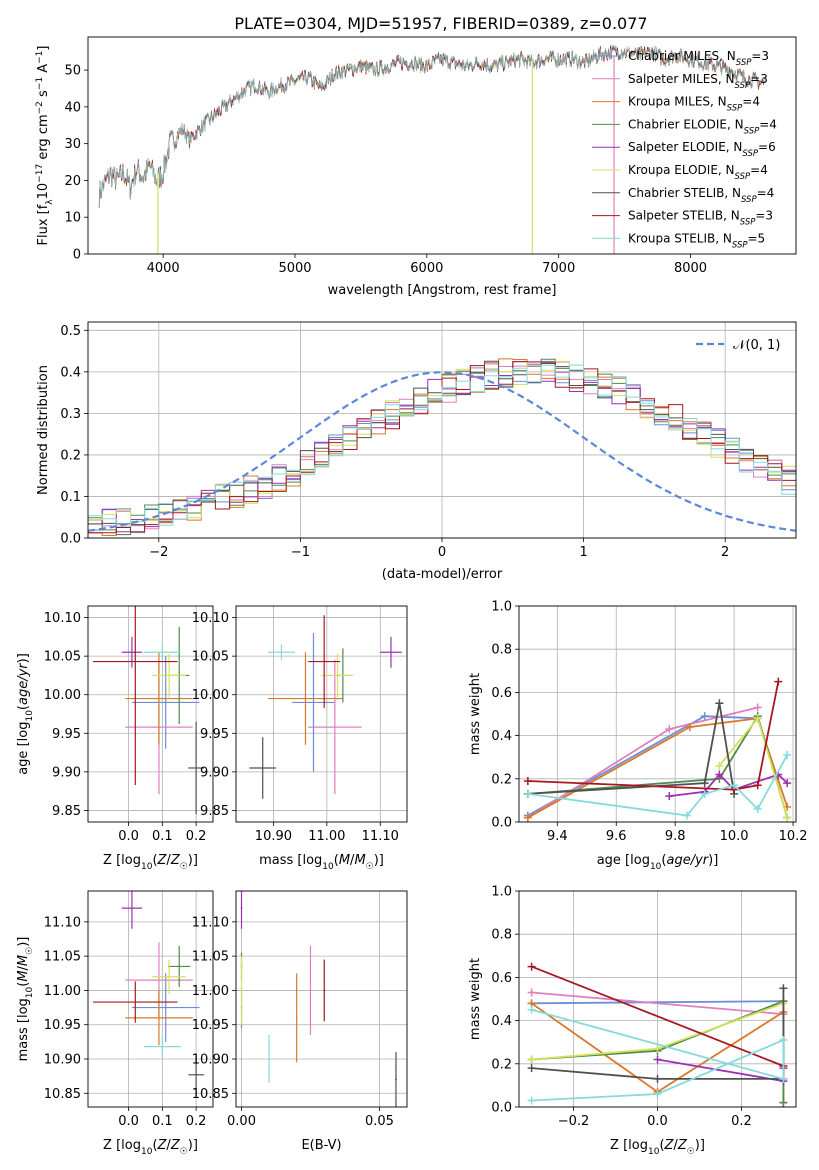 The image size is (819, 1170). What do you see at coordinates (557, 836) in the screenshot?
I see `x-tick-label: 9.4` at bounding box center [557, 836].